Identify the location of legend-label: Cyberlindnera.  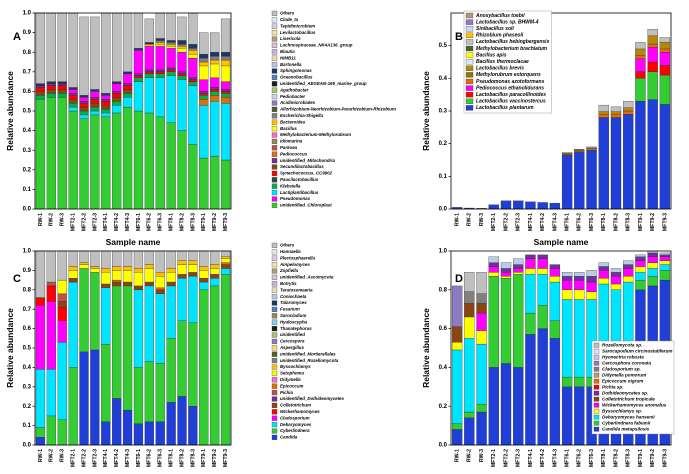
(295, 430).